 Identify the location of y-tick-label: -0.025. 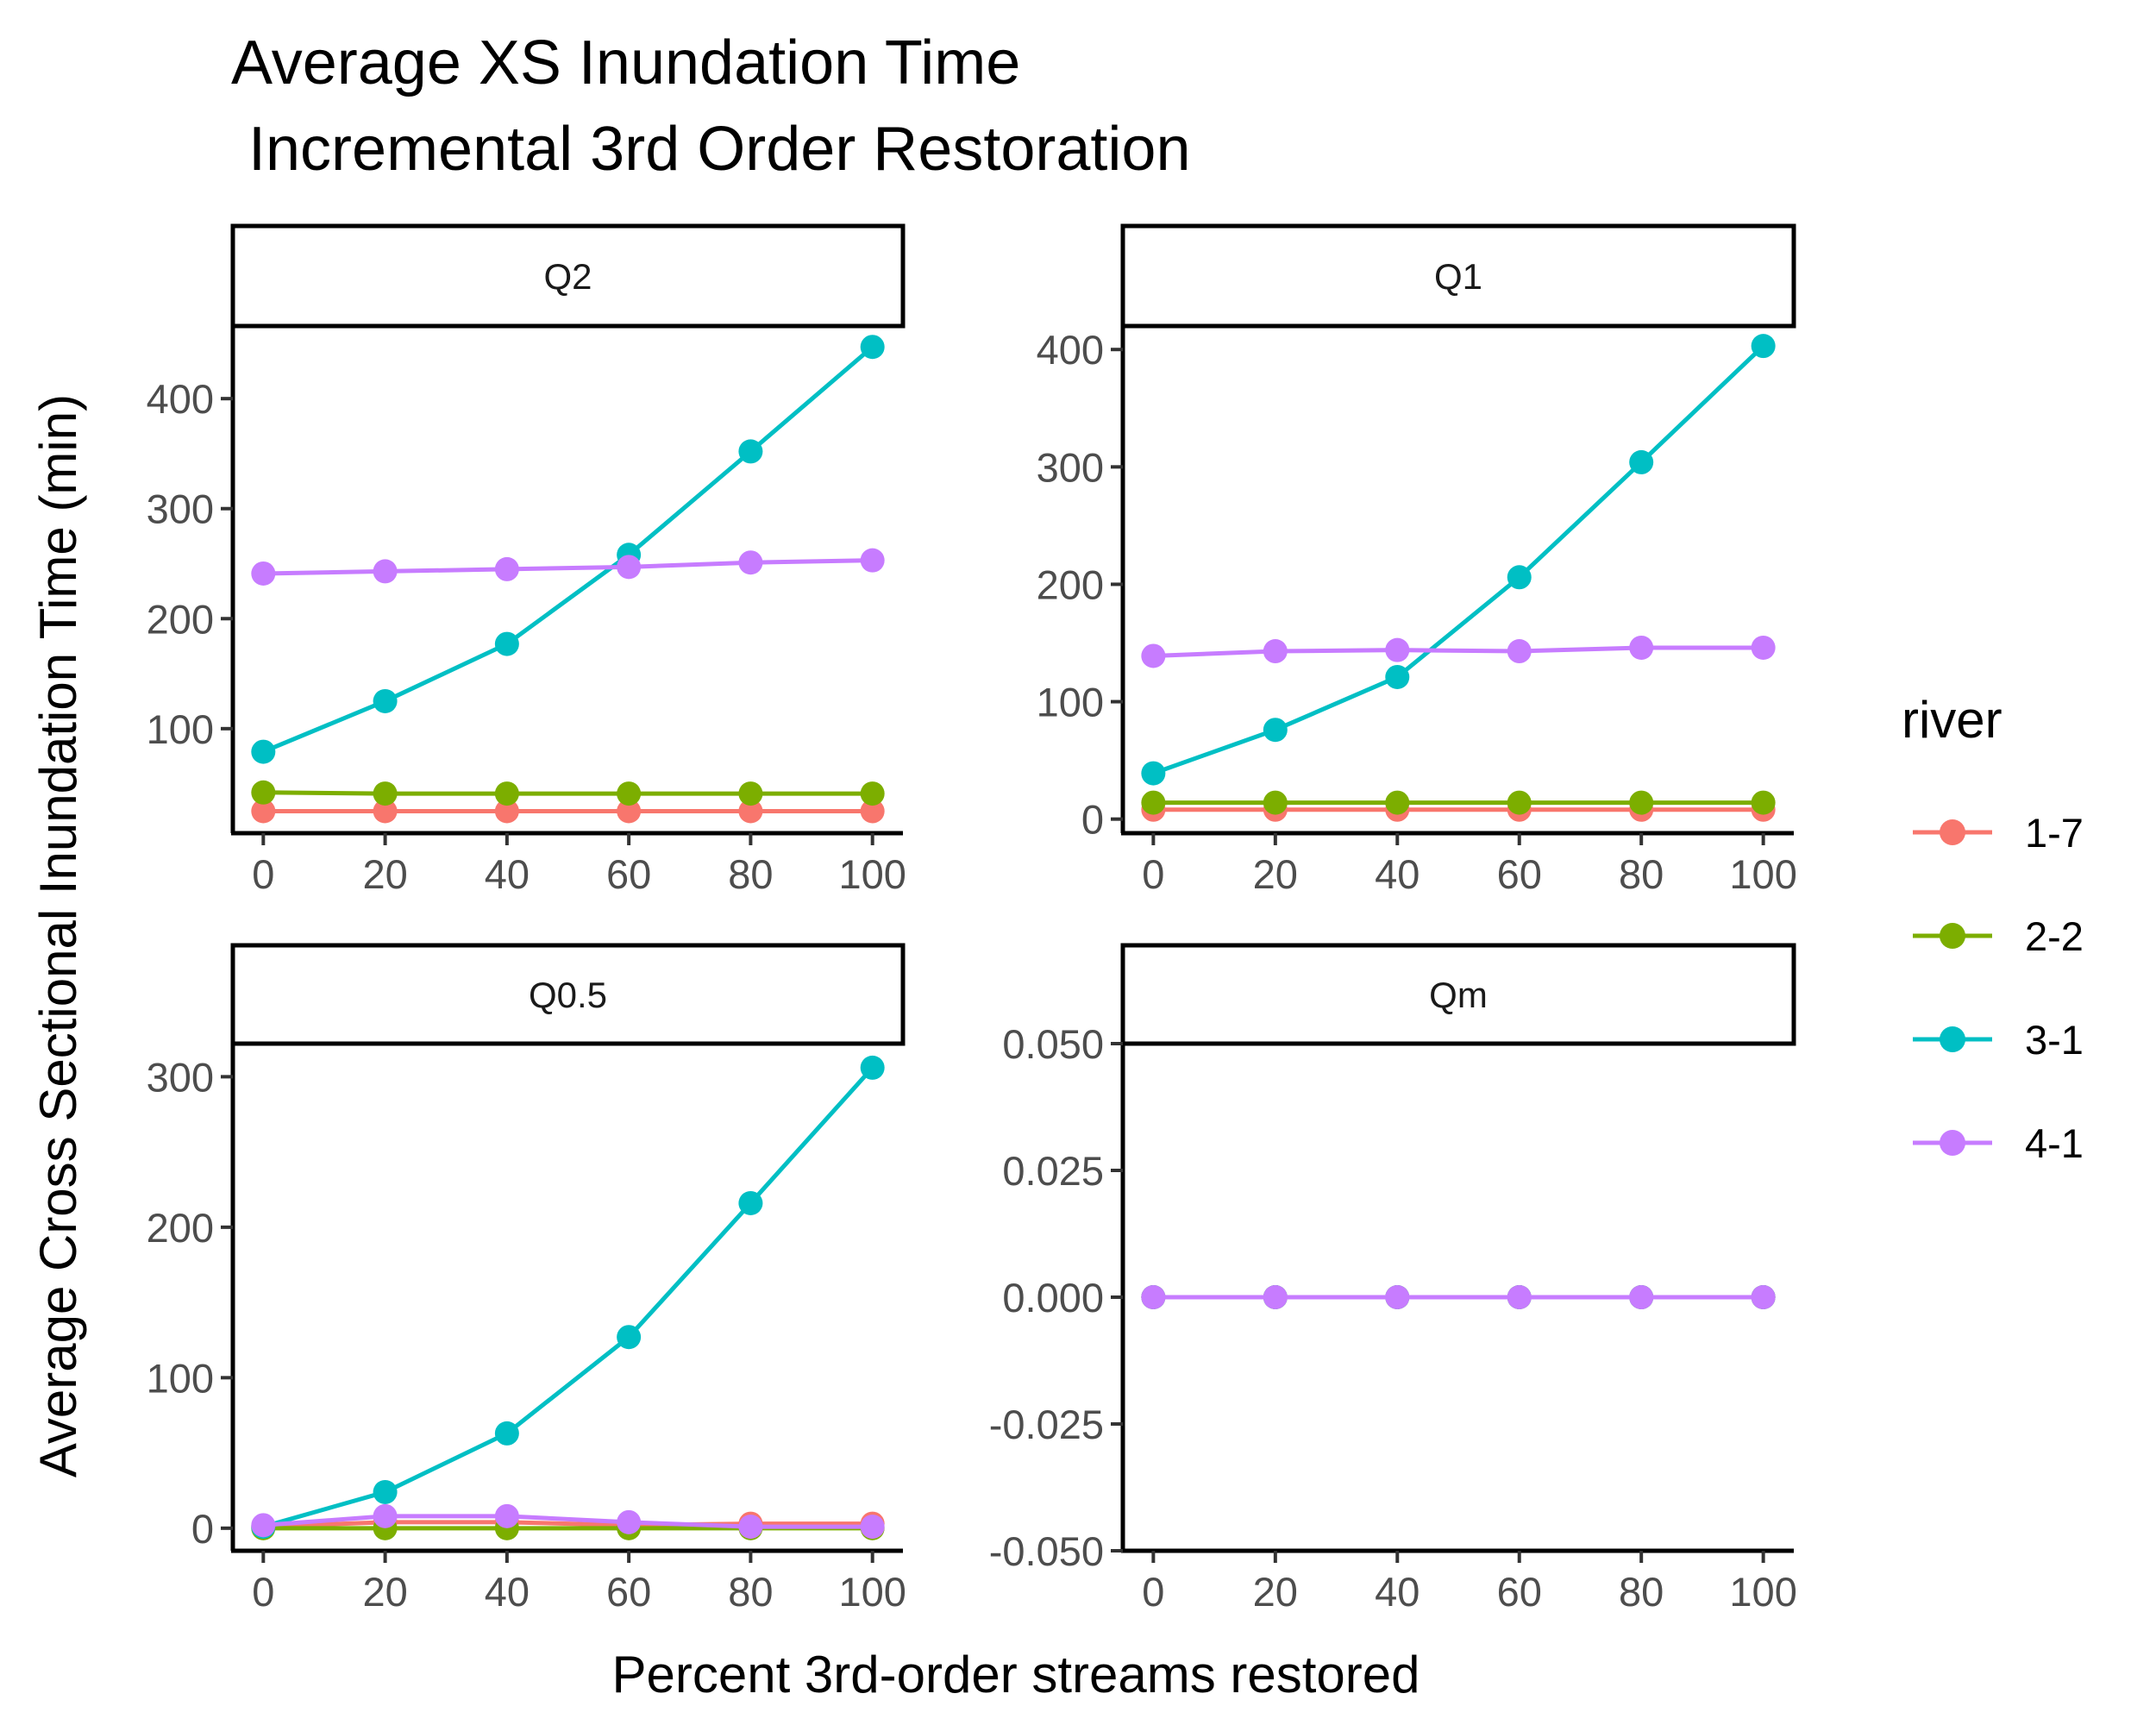
(1046, 1424).